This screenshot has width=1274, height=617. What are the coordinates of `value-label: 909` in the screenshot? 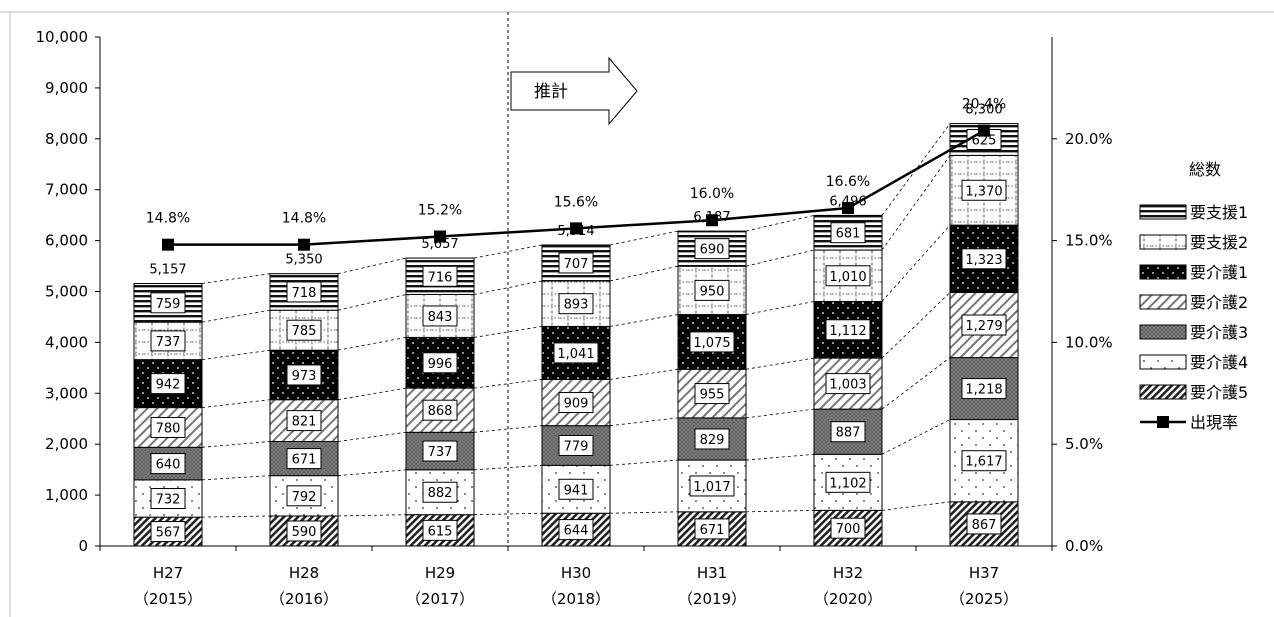 It's located at (576, 404).